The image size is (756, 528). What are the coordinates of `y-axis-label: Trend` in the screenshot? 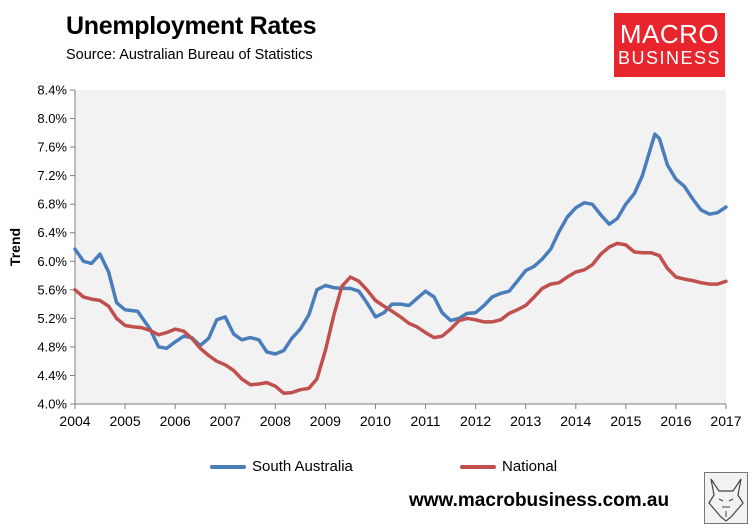 It's located at (15, 247).